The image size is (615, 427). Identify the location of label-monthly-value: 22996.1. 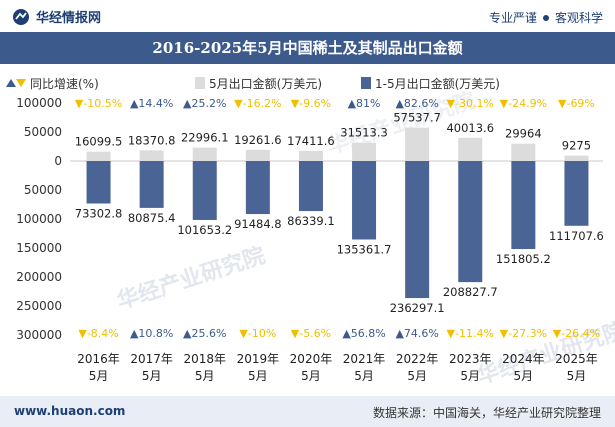
(205, 138).